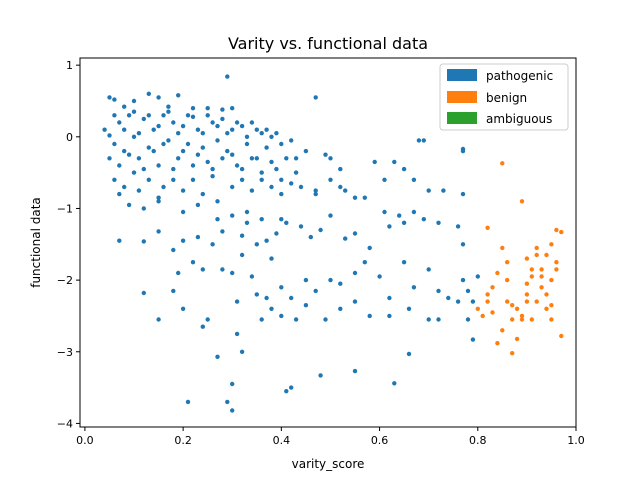  Describe the element at coordinates (506, 98) in the screenshot. I see `legend-label-benign: benign` at that location.